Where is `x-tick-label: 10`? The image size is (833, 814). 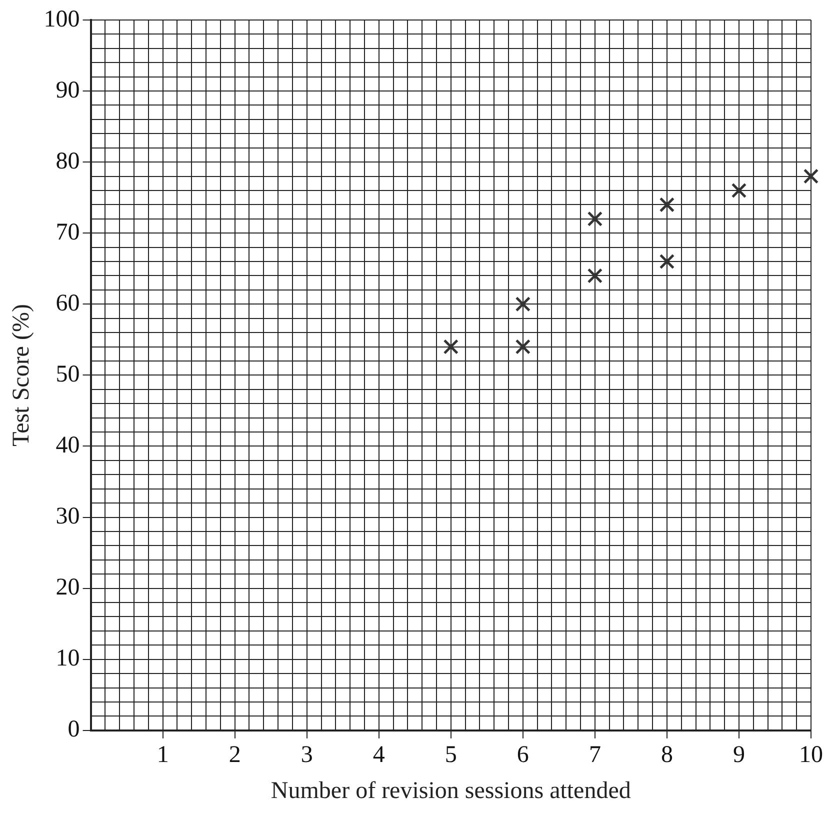
x-tick-label: 10 is located at coordinates (811, 755).